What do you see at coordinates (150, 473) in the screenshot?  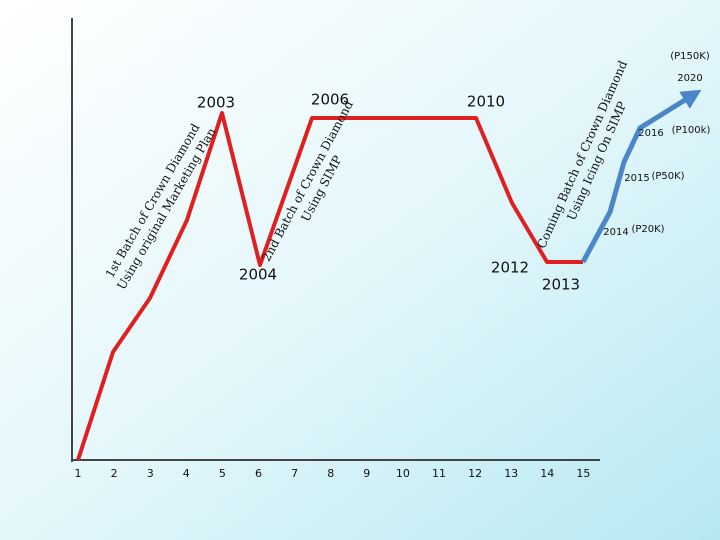 I see `x-label: 3` at bounding box center [150, 473].